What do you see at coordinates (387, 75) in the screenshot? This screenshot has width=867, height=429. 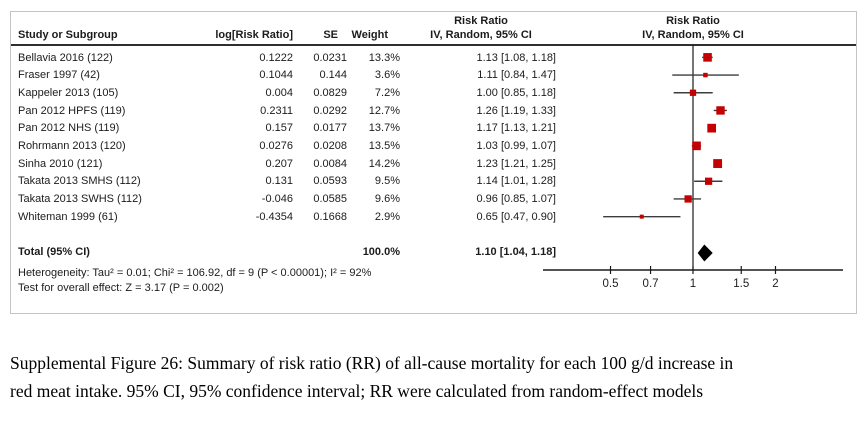 I see `cell-weight: 3.6%` at bounding box center [387, 75].